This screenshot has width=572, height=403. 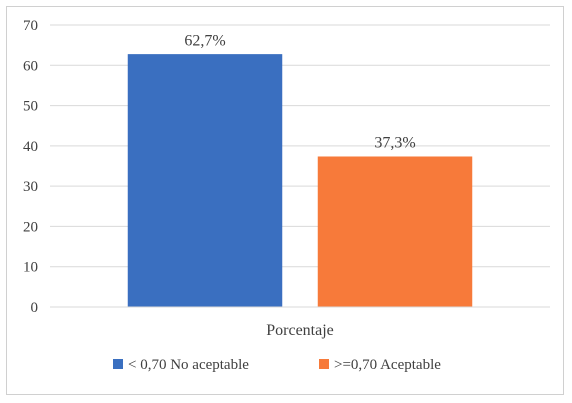 I want to click on y-tick-label: 70, so click(x=30, y=26).